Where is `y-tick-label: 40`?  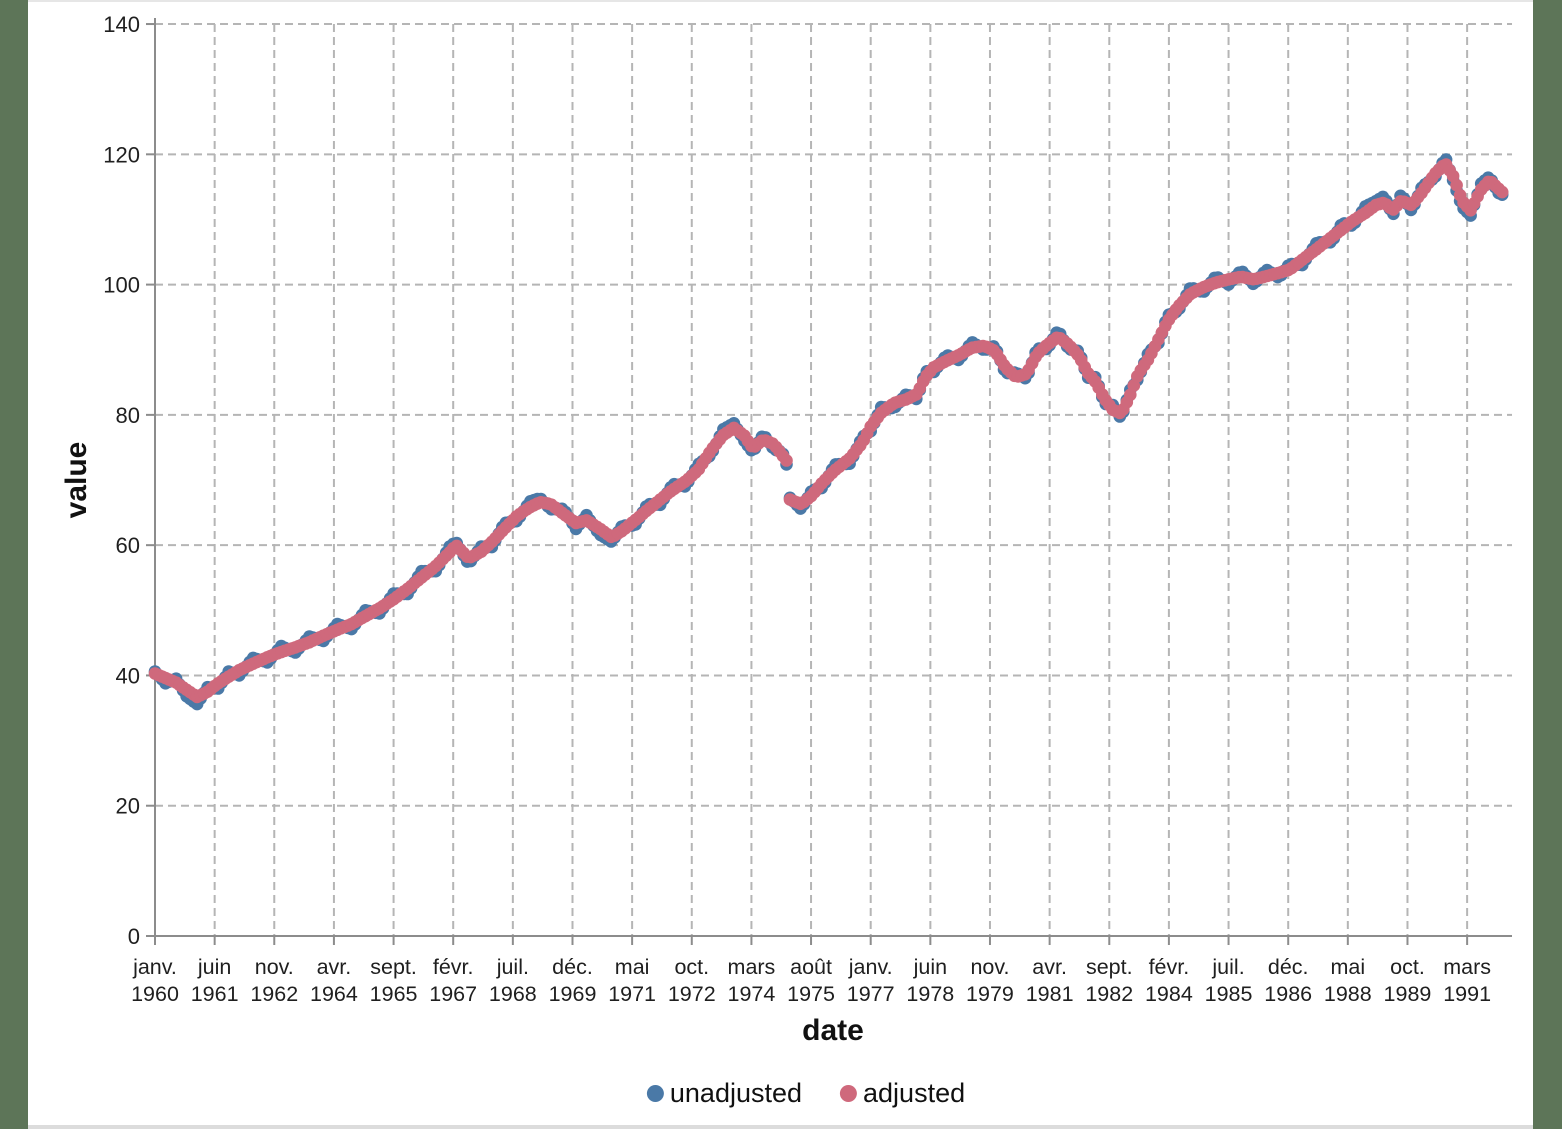
y-tick-label: 40 is located at coordinates (128, 675).